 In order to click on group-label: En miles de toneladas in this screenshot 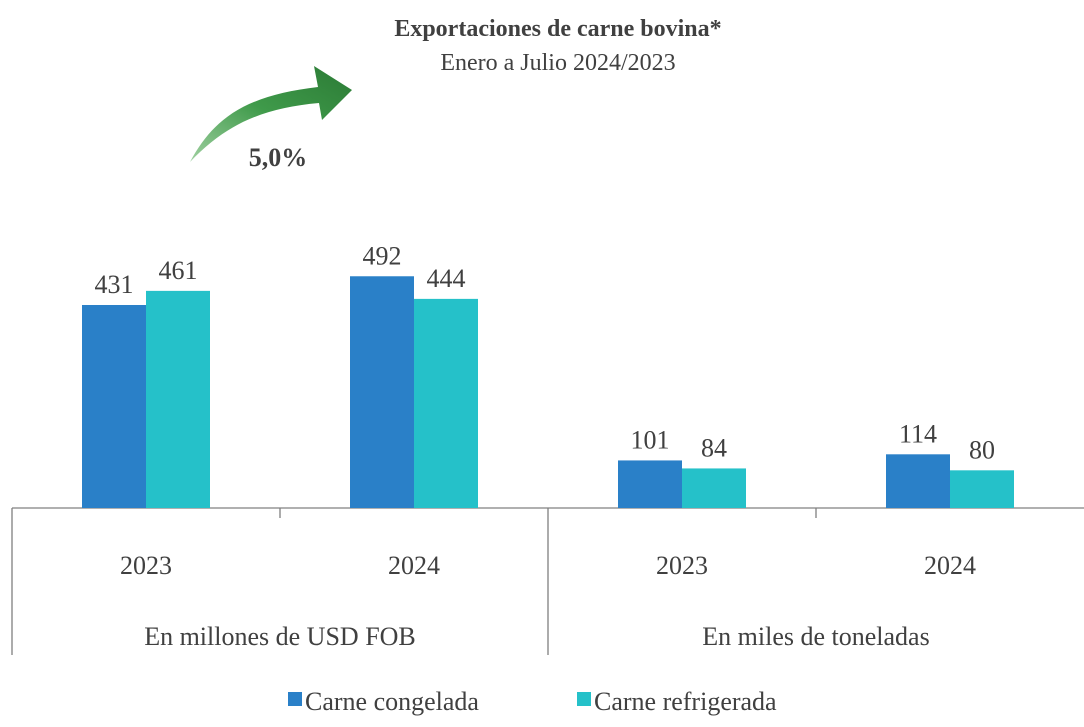, I will do `click(815, 636)`.